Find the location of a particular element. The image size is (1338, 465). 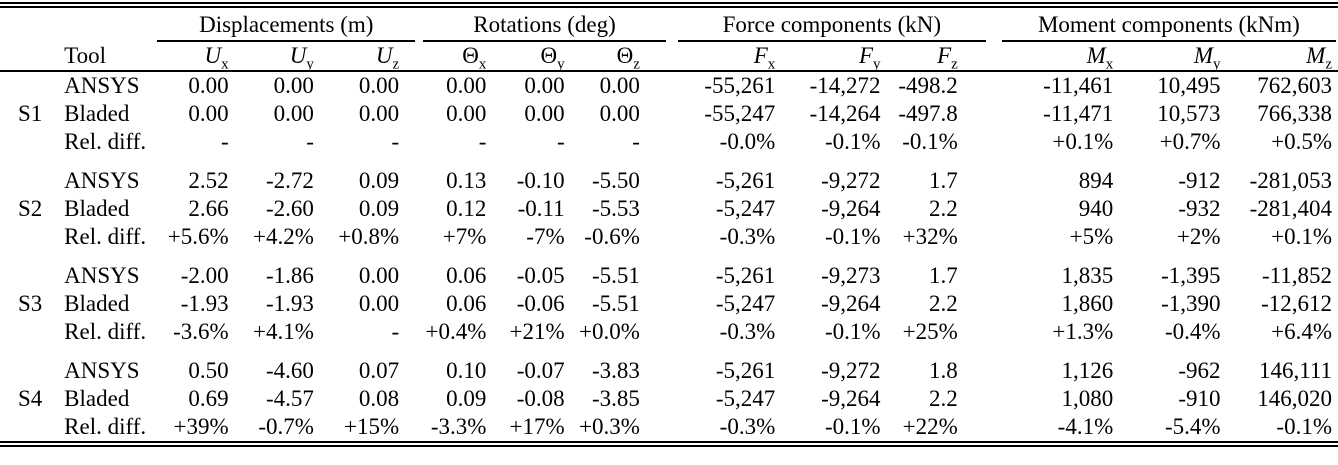

value-cell: -0.3% is located at coordinates (747, 426).